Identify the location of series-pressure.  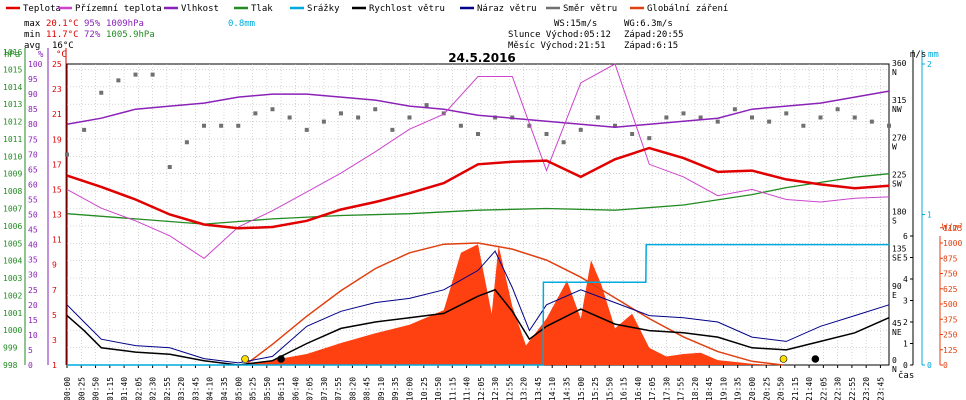
(478, 199).